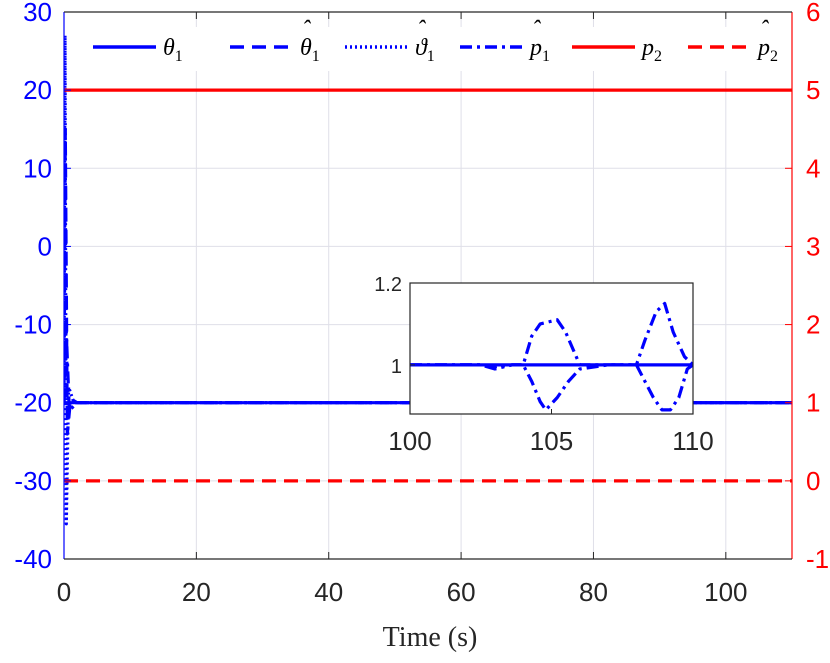 Image resolution: width=830 pixels, height=663 pixels. What do you see at coordinates (539, 50) in the screenshot?
I see `legend-label-3: p1` at bounding box center [539, 50].